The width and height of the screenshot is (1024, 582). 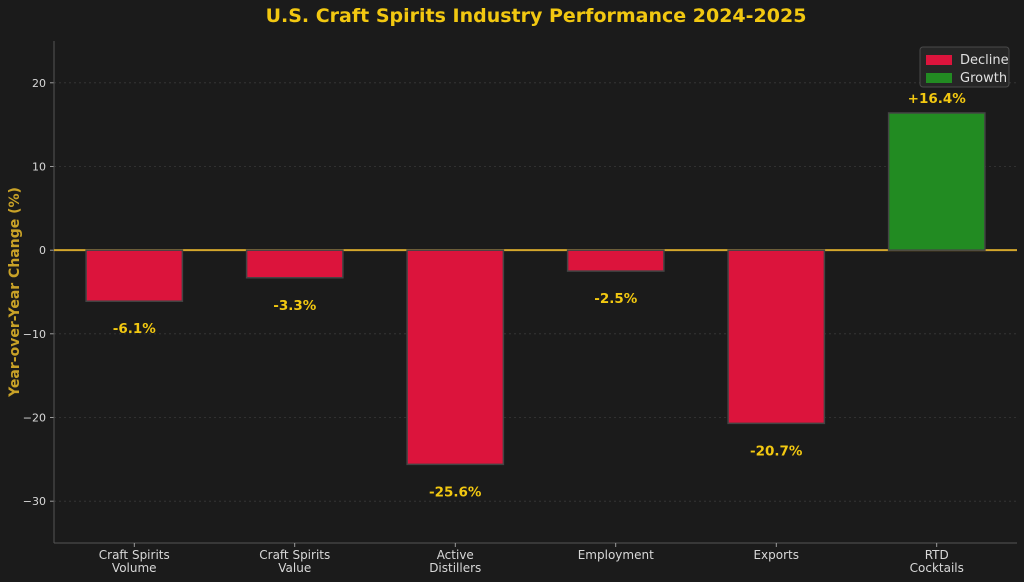 What do you see at coordinates (776, 451) in the screenshot?
I see `bar-value-label: -20.7%` at bounding box center [776, 451].